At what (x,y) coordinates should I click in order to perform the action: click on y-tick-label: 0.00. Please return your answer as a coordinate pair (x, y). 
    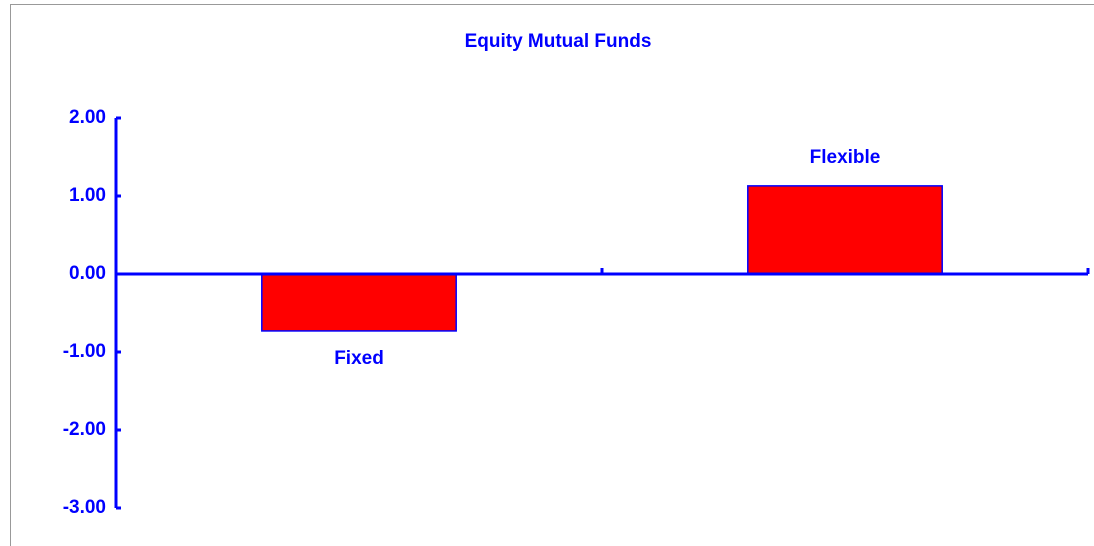
    Looking at the image, I should click on (87, 273).